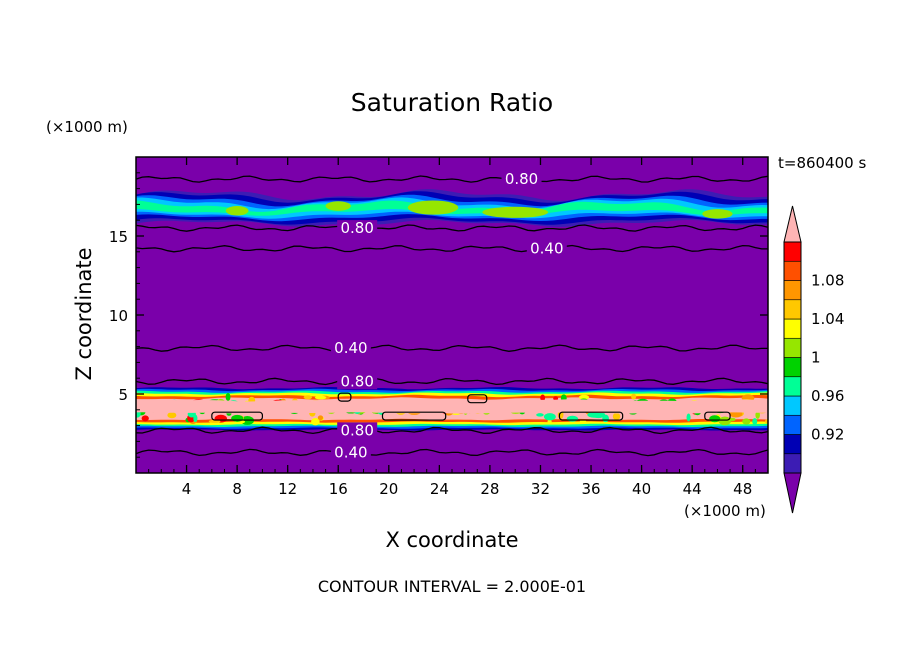 The height and width of the screenshot is (654, 904). What do you see at coordinates (827, 396) in the screenshot?
I see `colorbar-label: 0.96` at bounding box center [827, 396].